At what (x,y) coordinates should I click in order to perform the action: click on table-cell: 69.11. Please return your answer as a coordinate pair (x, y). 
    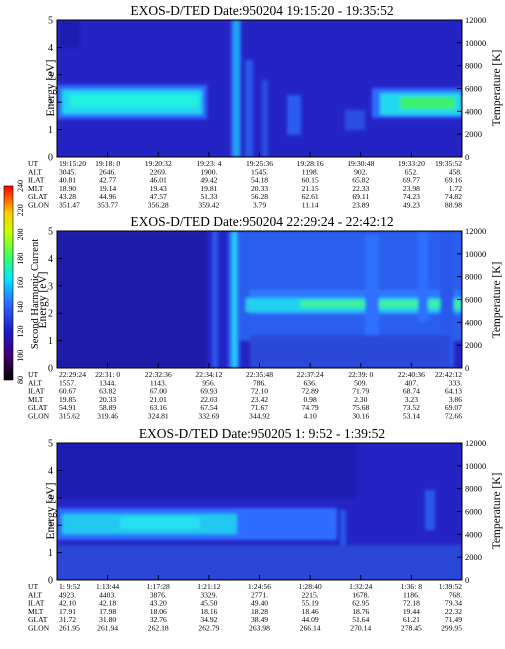
    Looking at the image, I should click on (360, 196).